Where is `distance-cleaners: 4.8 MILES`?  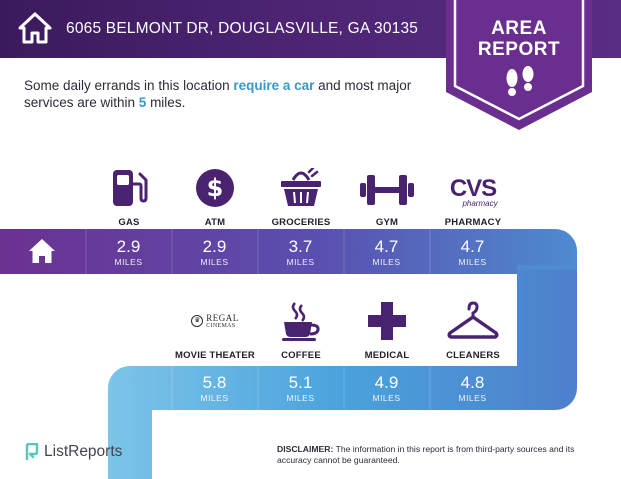
distance-cleaners: 4.8 MILES is located at coordinates (472, 388).